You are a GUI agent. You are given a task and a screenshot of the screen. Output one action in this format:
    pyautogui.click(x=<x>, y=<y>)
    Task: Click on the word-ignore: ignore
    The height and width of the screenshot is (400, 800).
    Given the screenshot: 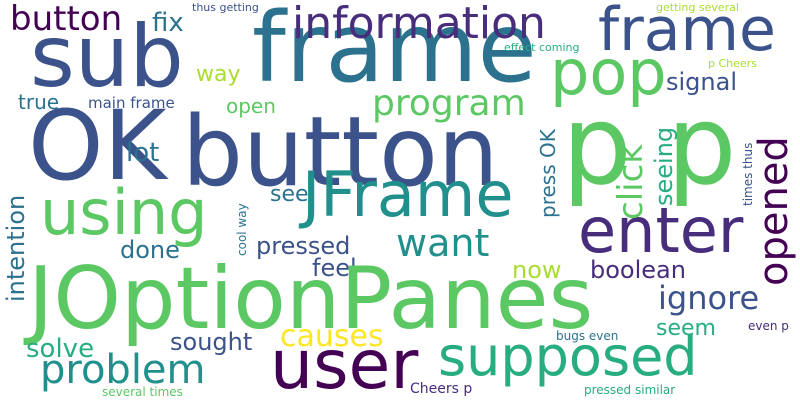 What is the action you would take?
    pyautogui.click(x=709, y=298)
    